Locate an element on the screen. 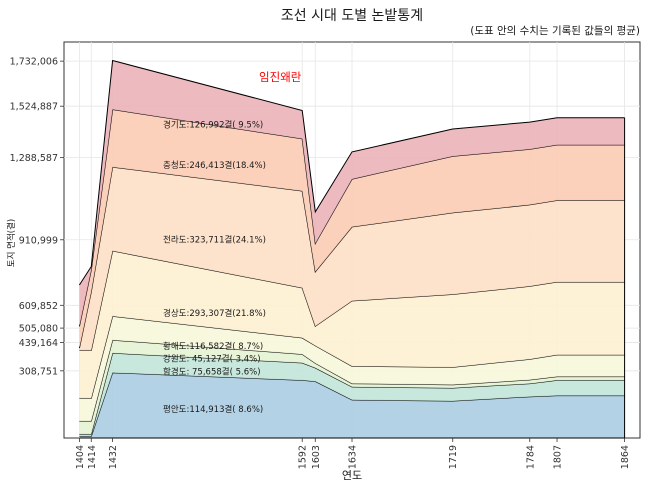  y-tick-label: 609,852 is located at coordinates (38, 306).